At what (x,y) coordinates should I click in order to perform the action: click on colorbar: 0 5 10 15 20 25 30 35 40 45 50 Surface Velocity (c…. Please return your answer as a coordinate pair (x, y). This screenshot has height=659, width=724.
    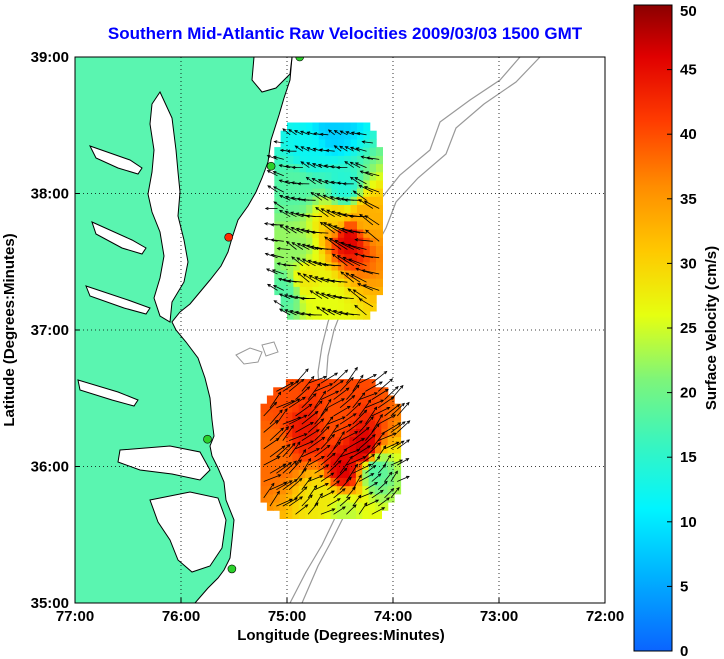
    Looking at the image, I should click on (676, 331).